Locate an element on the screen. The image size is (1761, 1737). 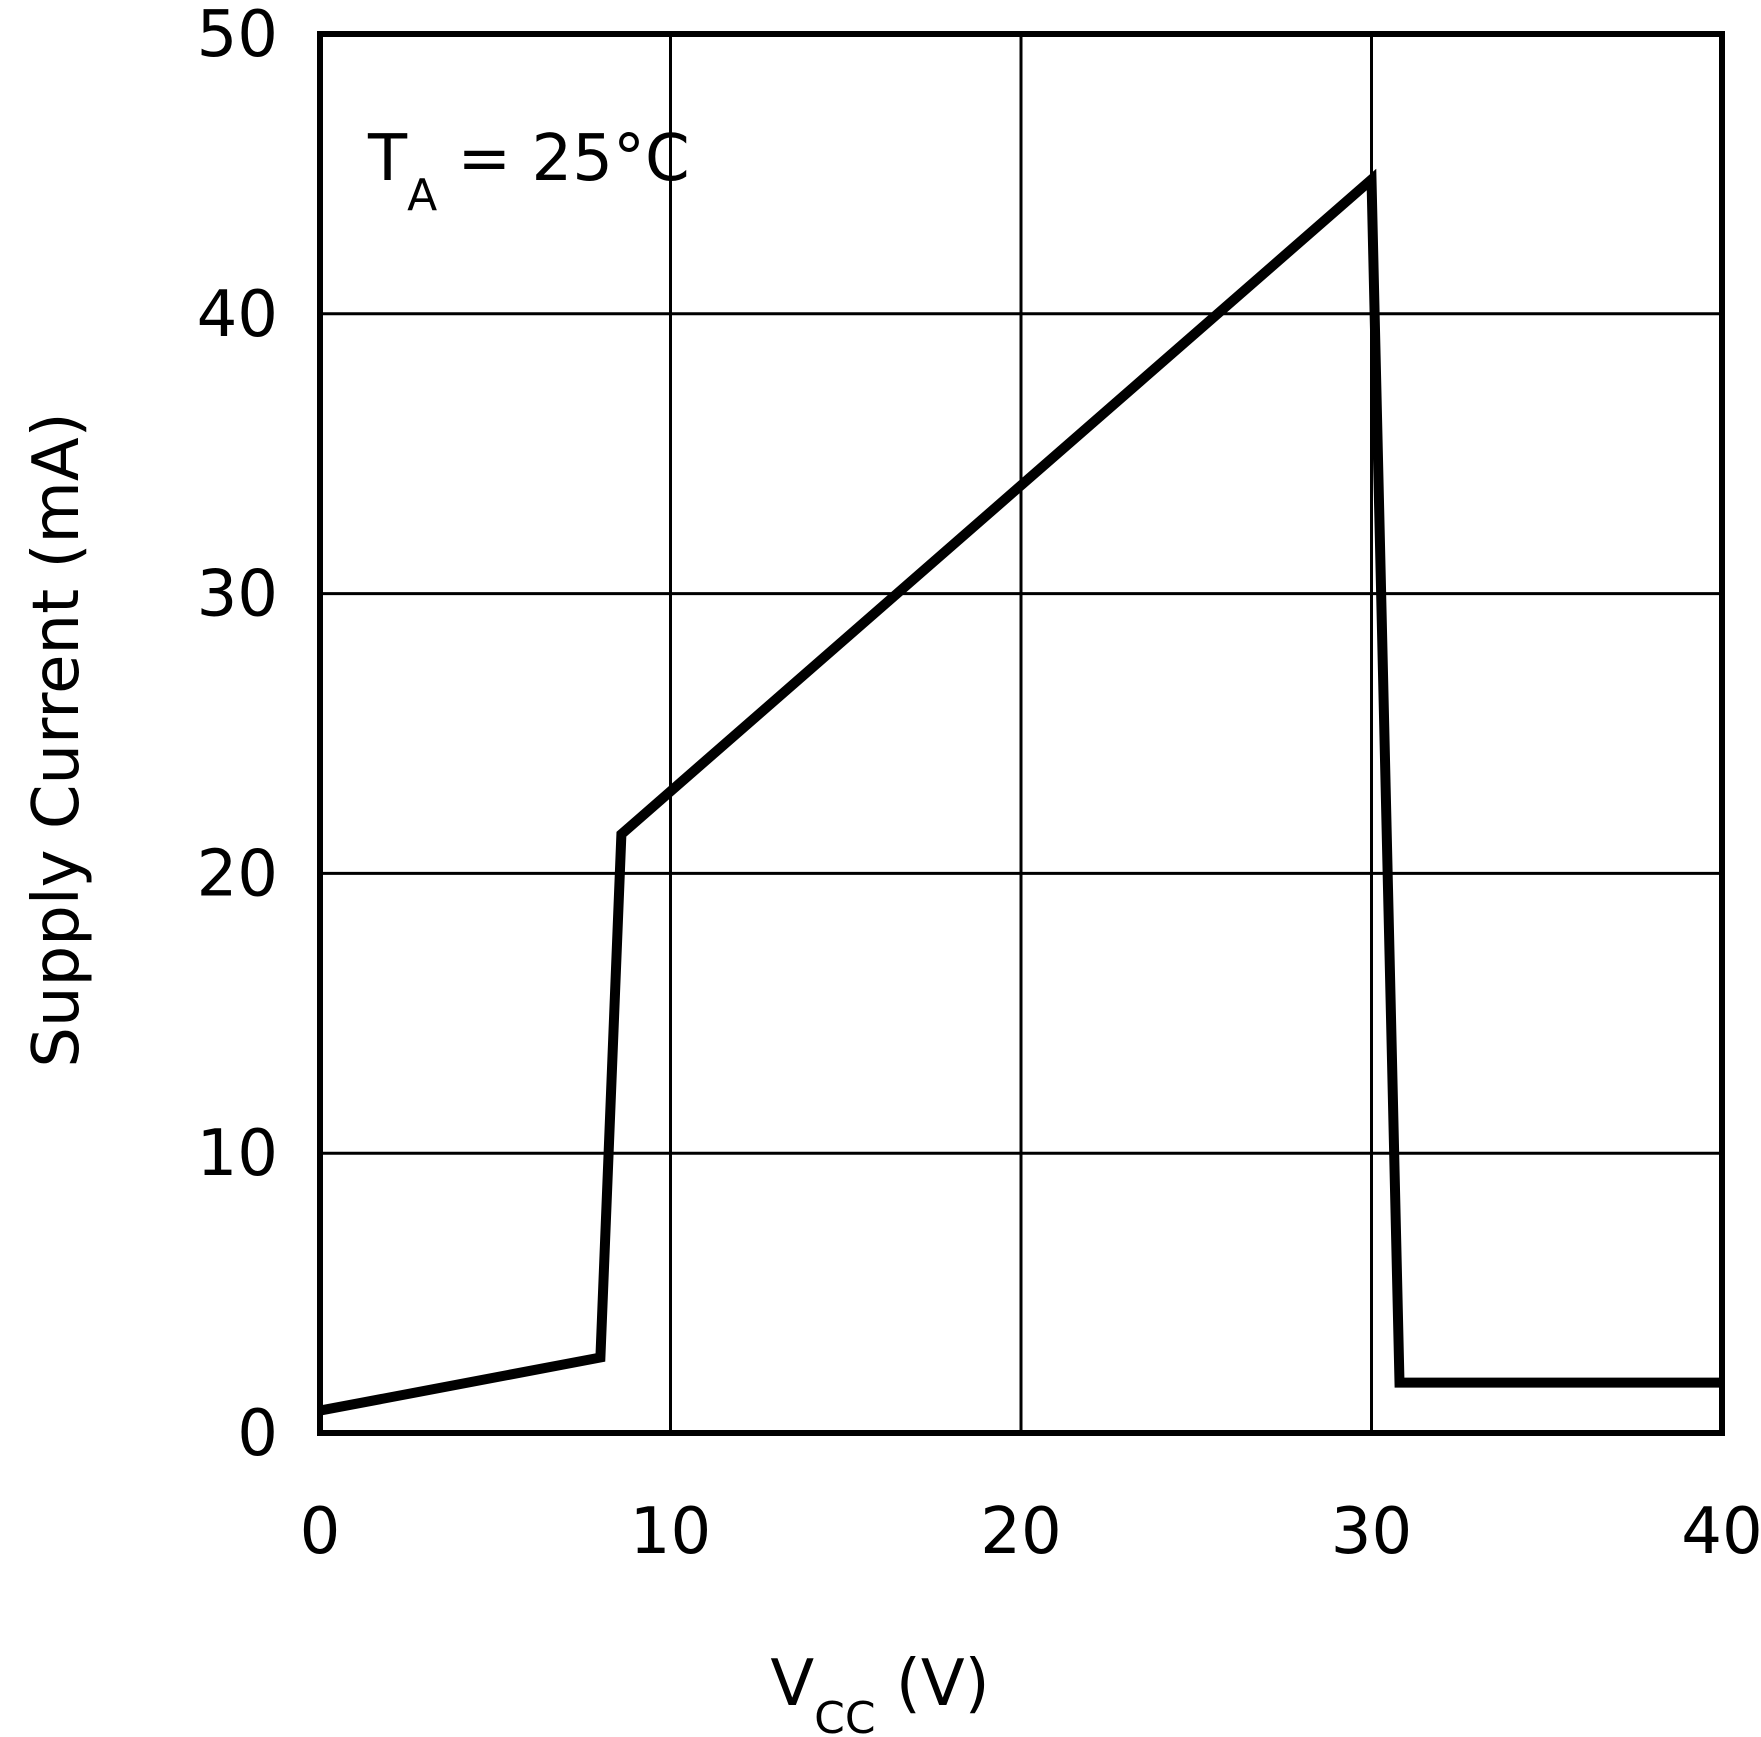
y-tick-labels: 0 10 20 30 40 50 is located at coordinates (237, 735).